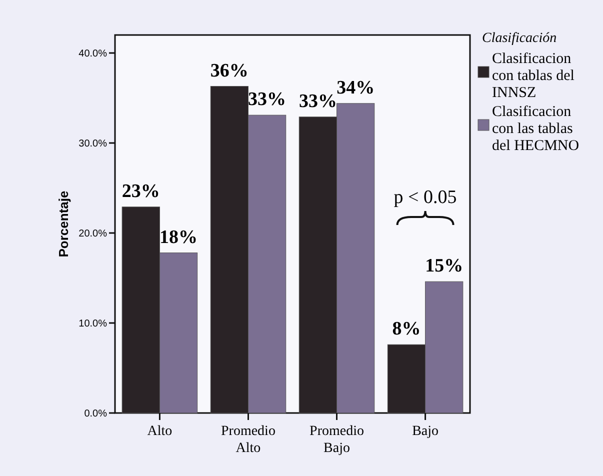 Image resolution: width=603 pixels, height=476 pixels. Describe the element at coordinates (93, 234) in the screenshot. I see `y-tick-label: 20.0%` at that location.